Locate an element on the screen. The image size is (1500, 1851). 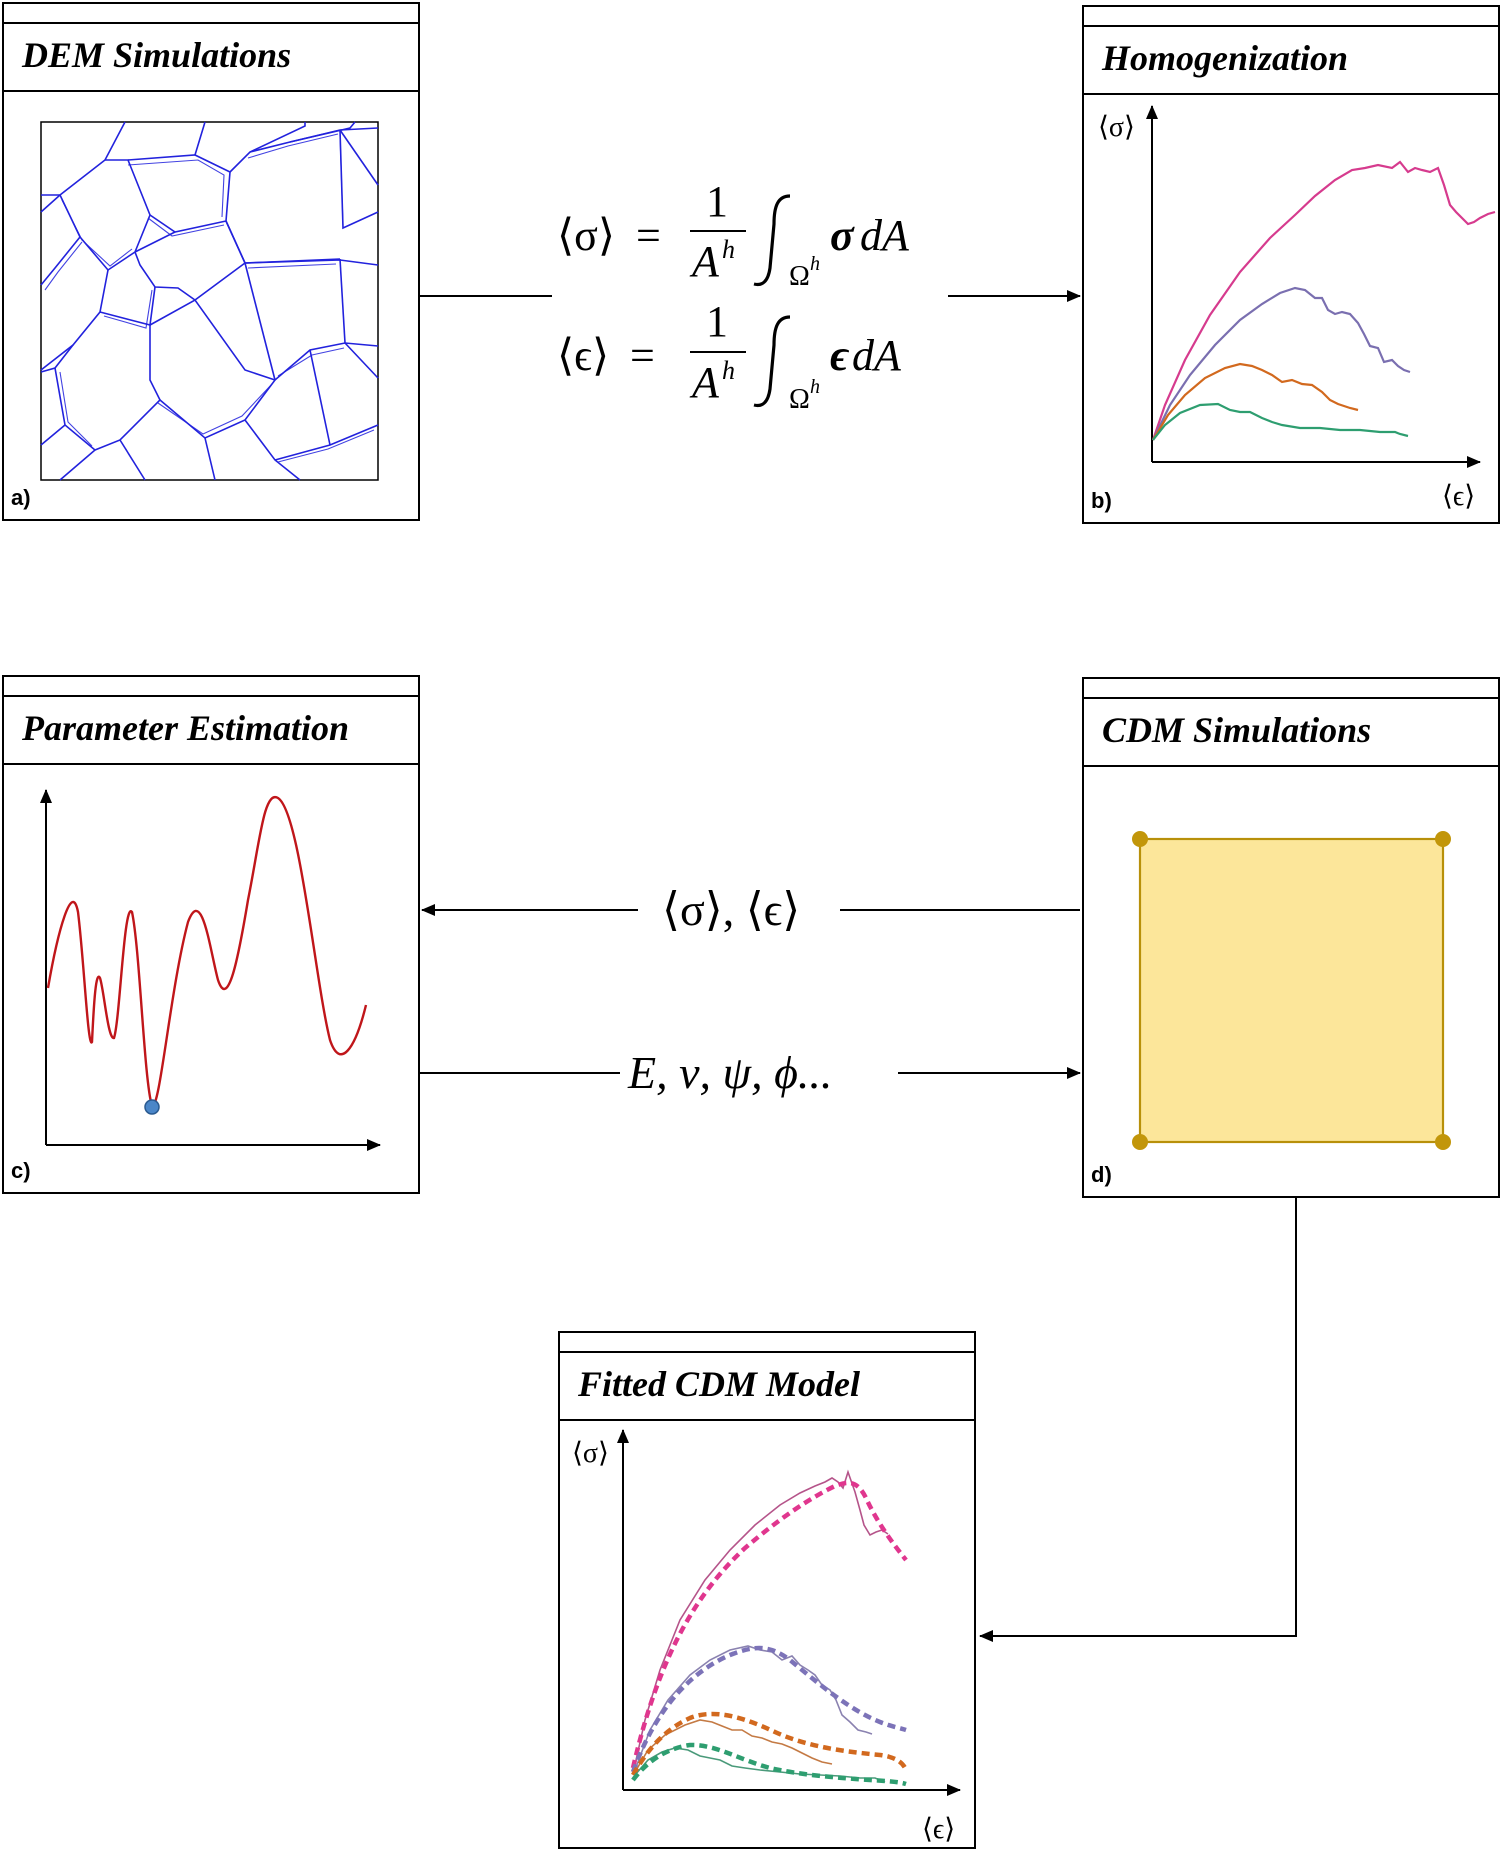
panel-fitted-cdm-model: Fitted CDM Model is located at coordinates (767, 1590).